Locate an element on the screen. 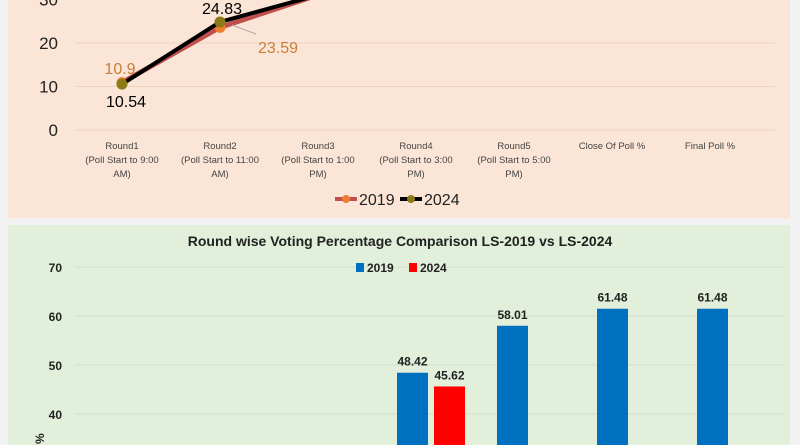 Image resolution: width=800 pixels, height=445 pixels. x-tick-label: (Poll Start to 11:00 is located at coordinates (220, 160).